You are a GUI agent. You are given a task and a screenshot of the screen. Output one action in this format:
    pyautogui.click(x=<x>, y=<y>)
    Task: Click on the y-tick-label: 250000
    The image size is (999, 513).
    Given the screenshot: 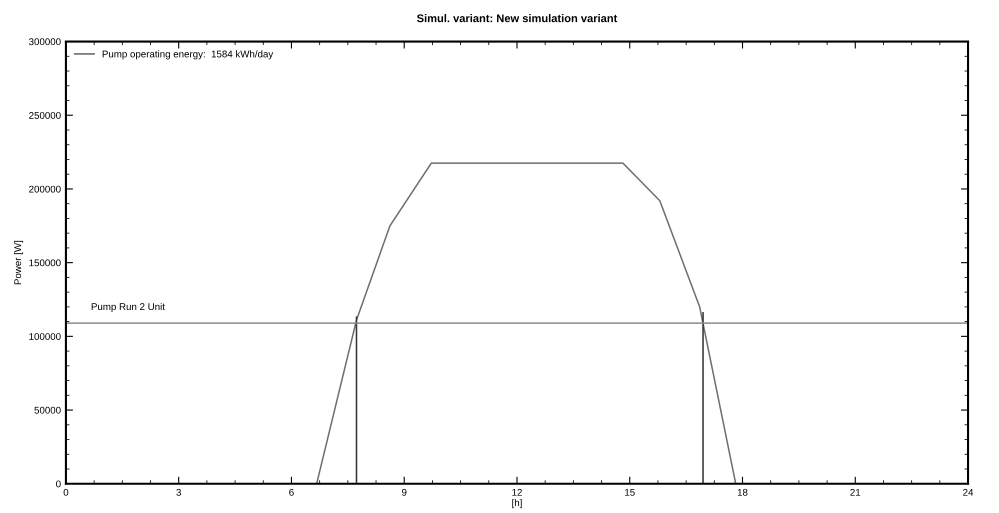 What is the action you would take?
    pyautogui.click(x=45, y=115)
    